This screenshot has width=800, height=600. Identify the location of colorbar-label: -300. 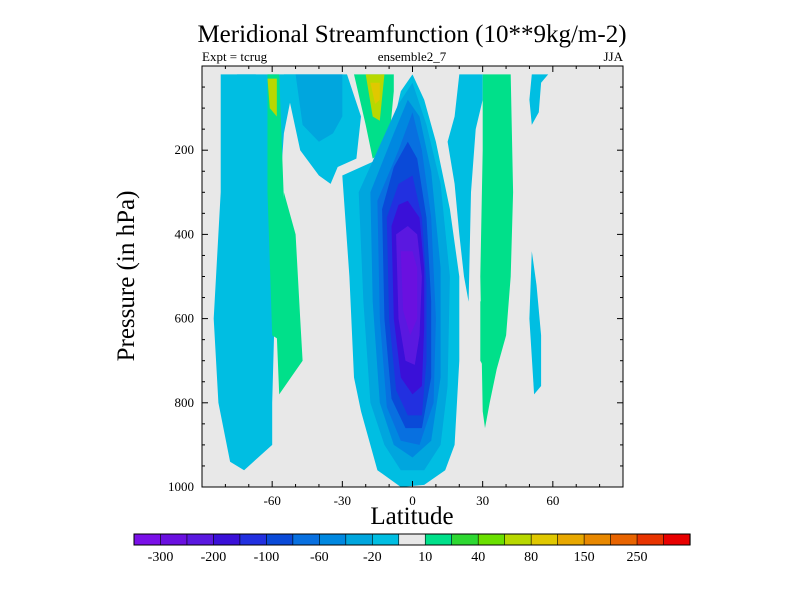
(161, 557).